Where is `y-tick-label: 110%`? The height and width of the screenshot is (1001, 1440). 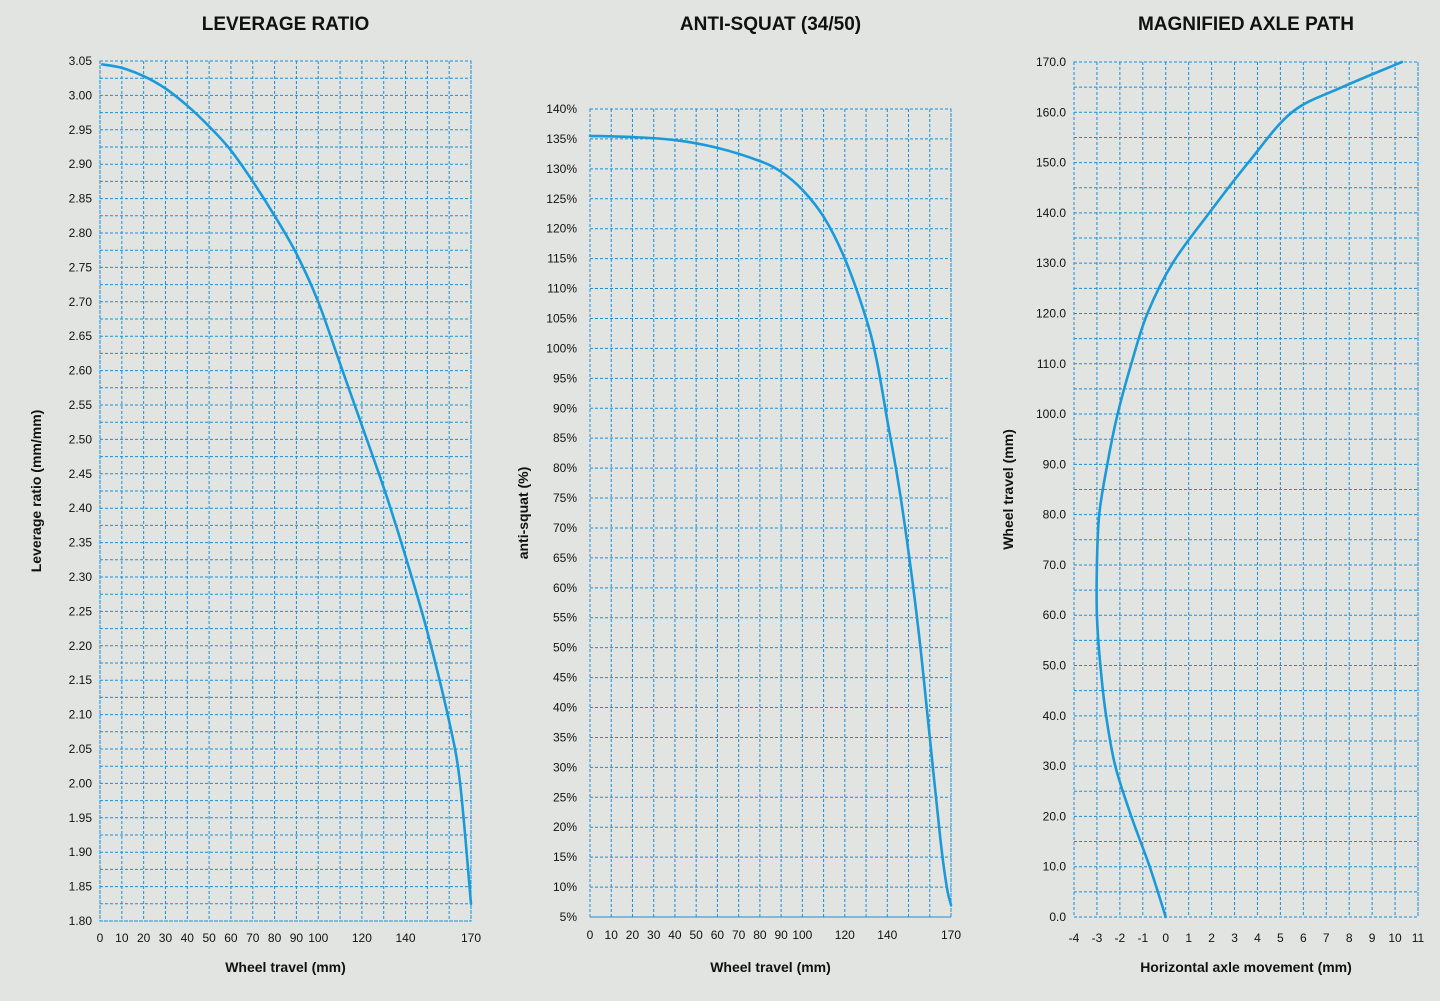
y-tick-label: 110% is located at coordinates (562, 289).